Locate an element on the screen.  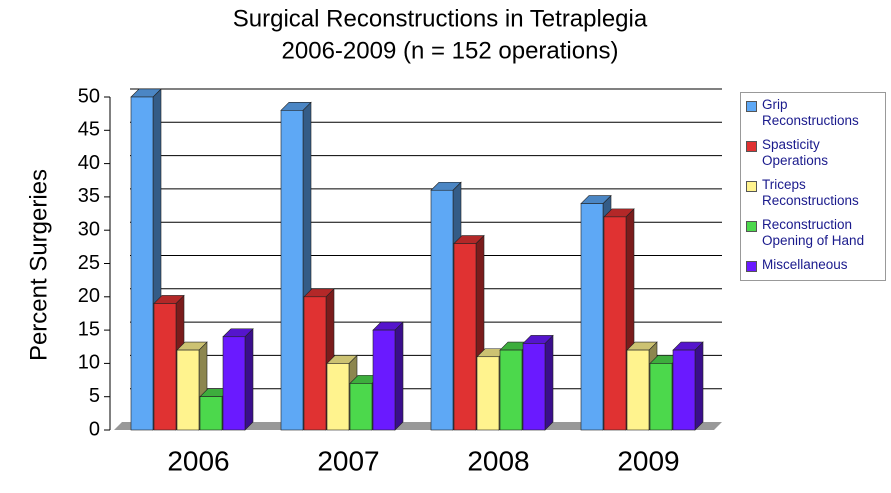
y-tick-label: 45 is located at coordinates (89, 130).